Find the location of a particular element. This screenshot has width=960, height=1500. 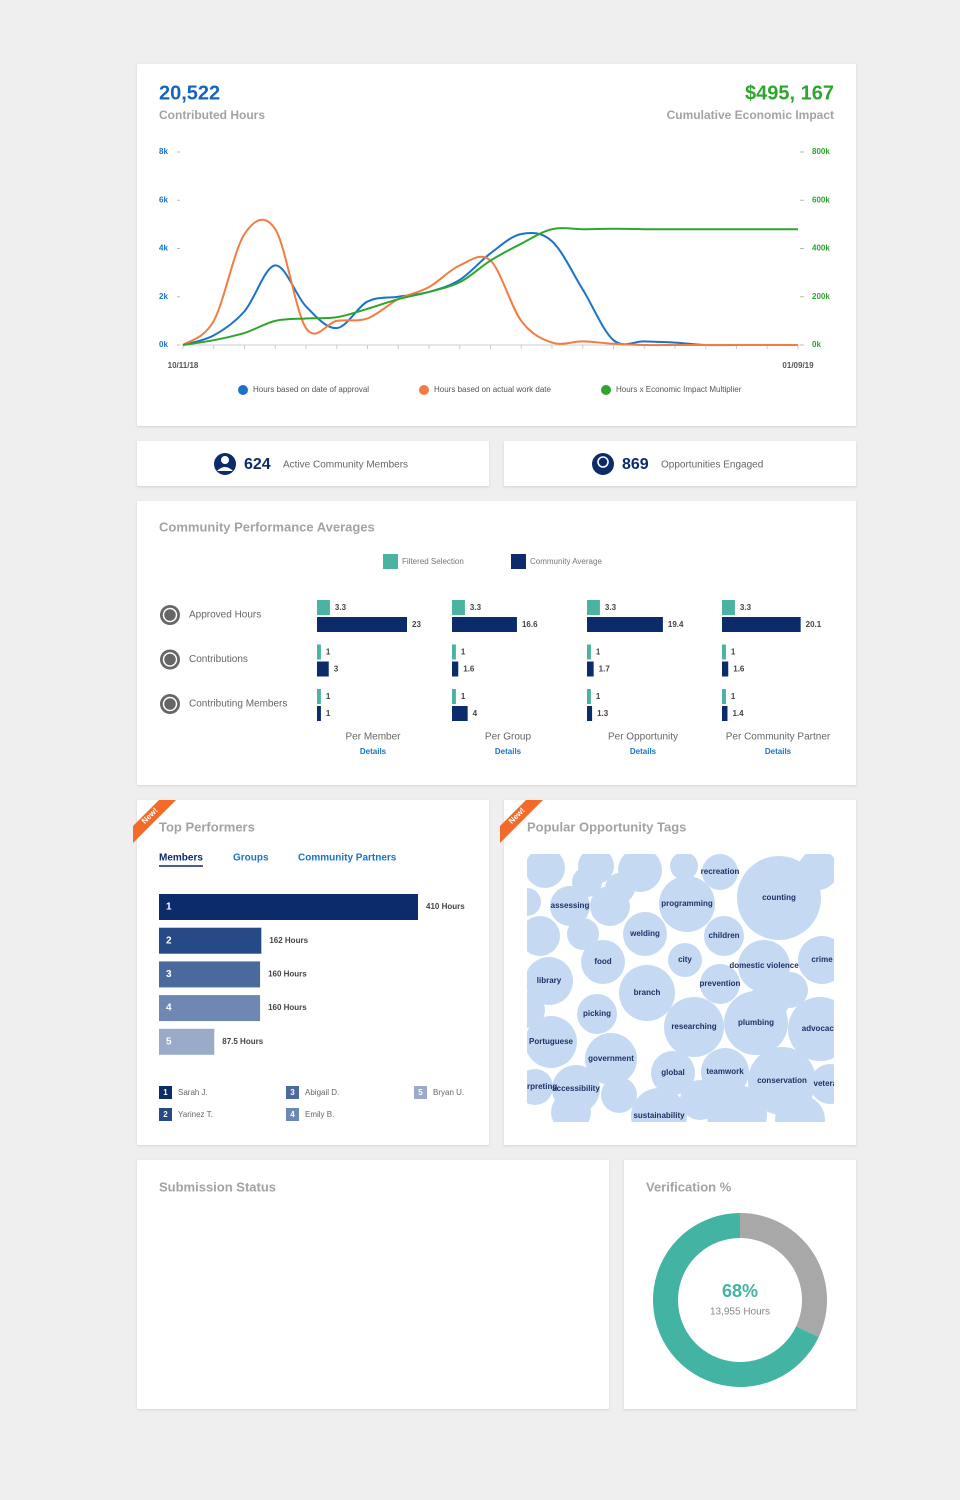

legend-marker is located at coordinates (424, 390).